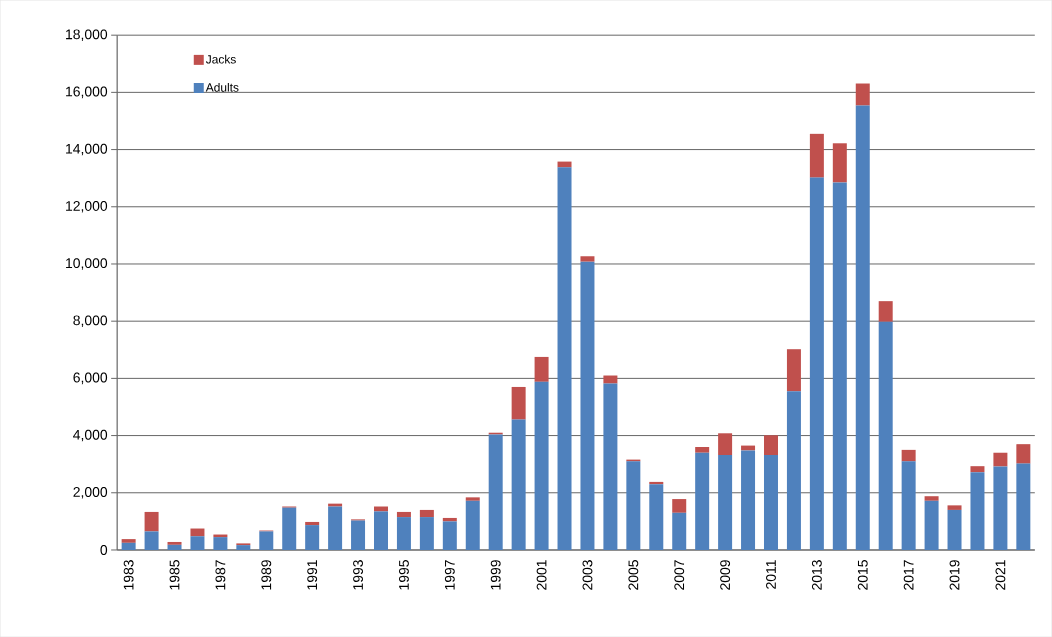  I want to click on y-tick-label: 12,000, so click(87, 206).